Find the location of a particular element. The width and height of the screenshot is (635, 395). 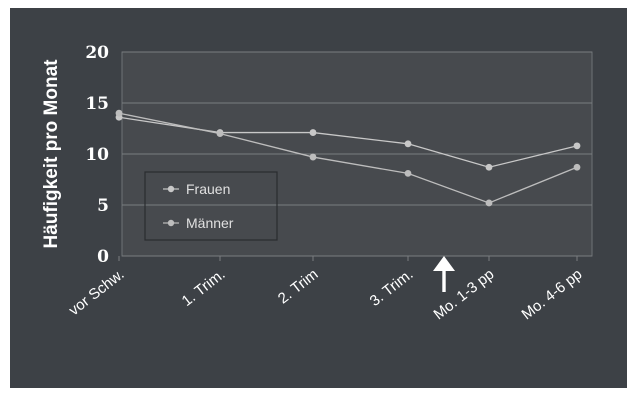

legend: Frauen Männer is located at coordinates (211, 206).